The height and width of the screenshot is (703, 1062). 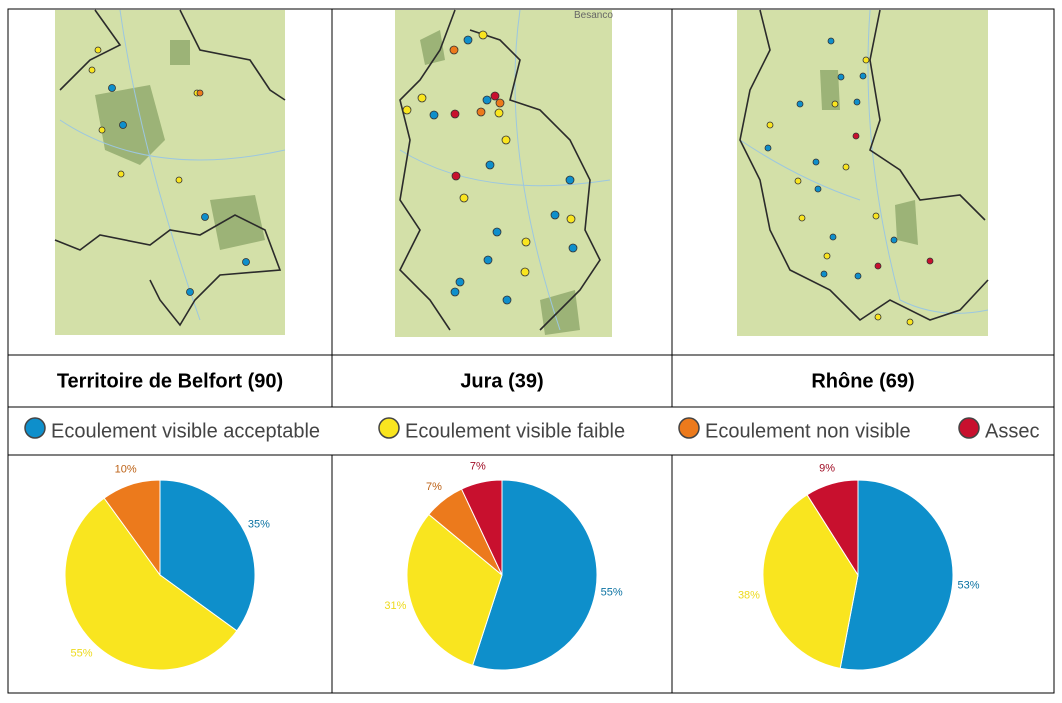 I want to click on data-label: 9%, so click(x=827, y=468).